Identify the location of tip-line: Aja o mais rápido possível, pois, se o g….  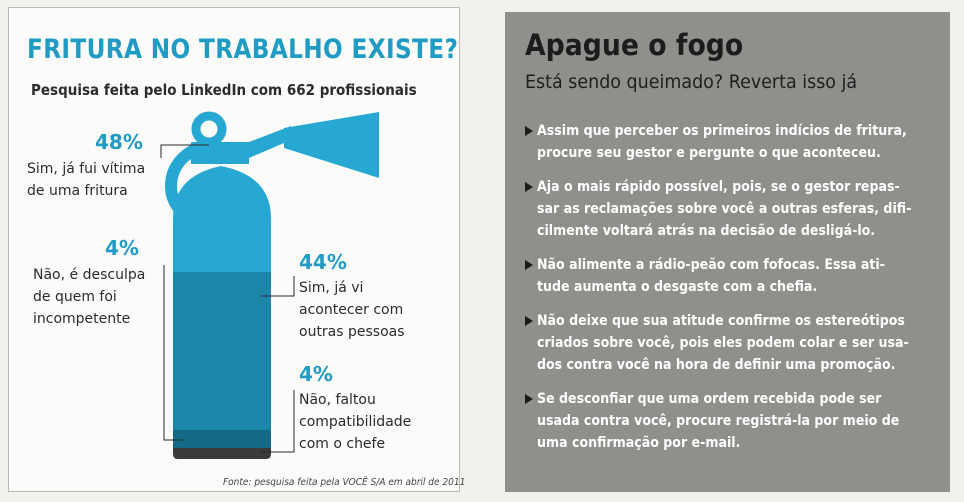
(718, 187).